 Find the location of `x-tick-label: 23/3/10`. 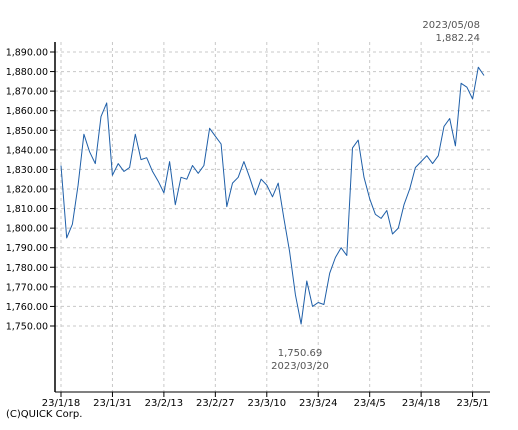

x-tick-label: 23/3/10 is located at coordinates (267, 403).